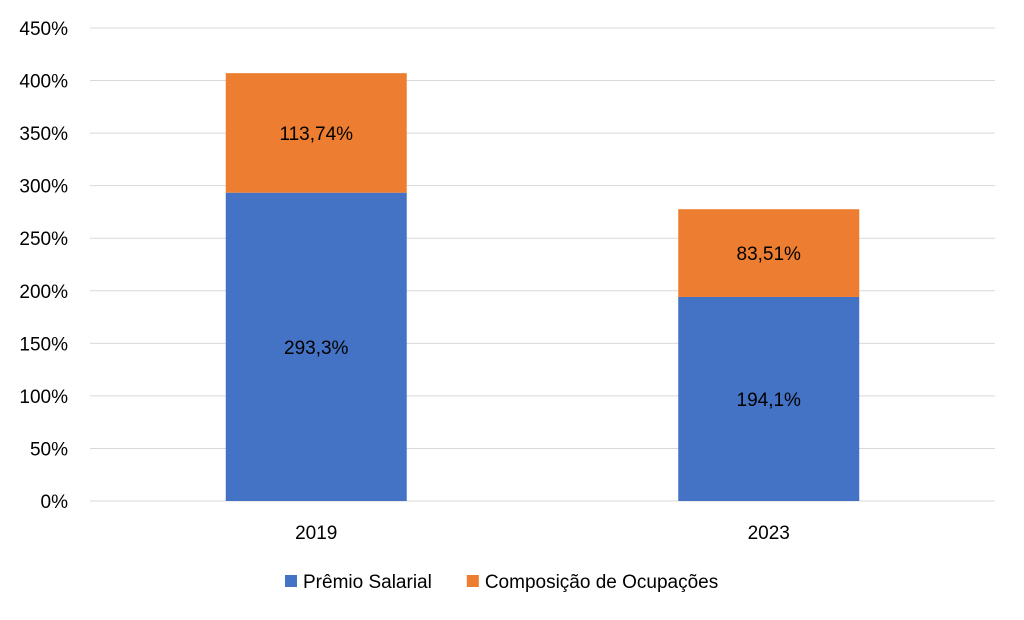  I want to click on data-label: 293,3%, so click(316, 348).